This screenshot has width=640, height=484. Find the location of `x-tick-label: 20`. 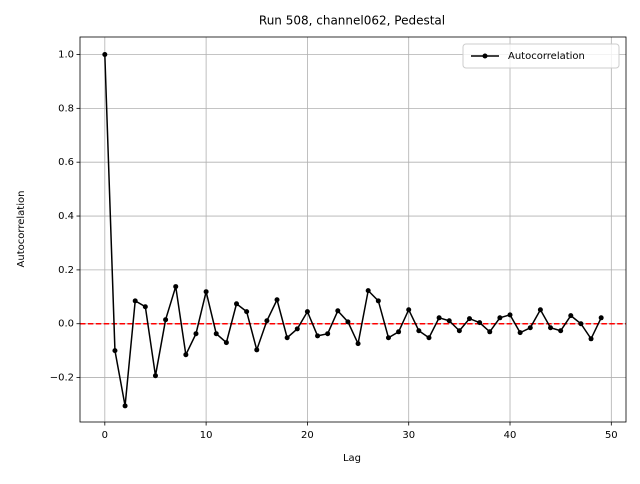

x-tick-label: 20 is located at coordinates (307, 435).